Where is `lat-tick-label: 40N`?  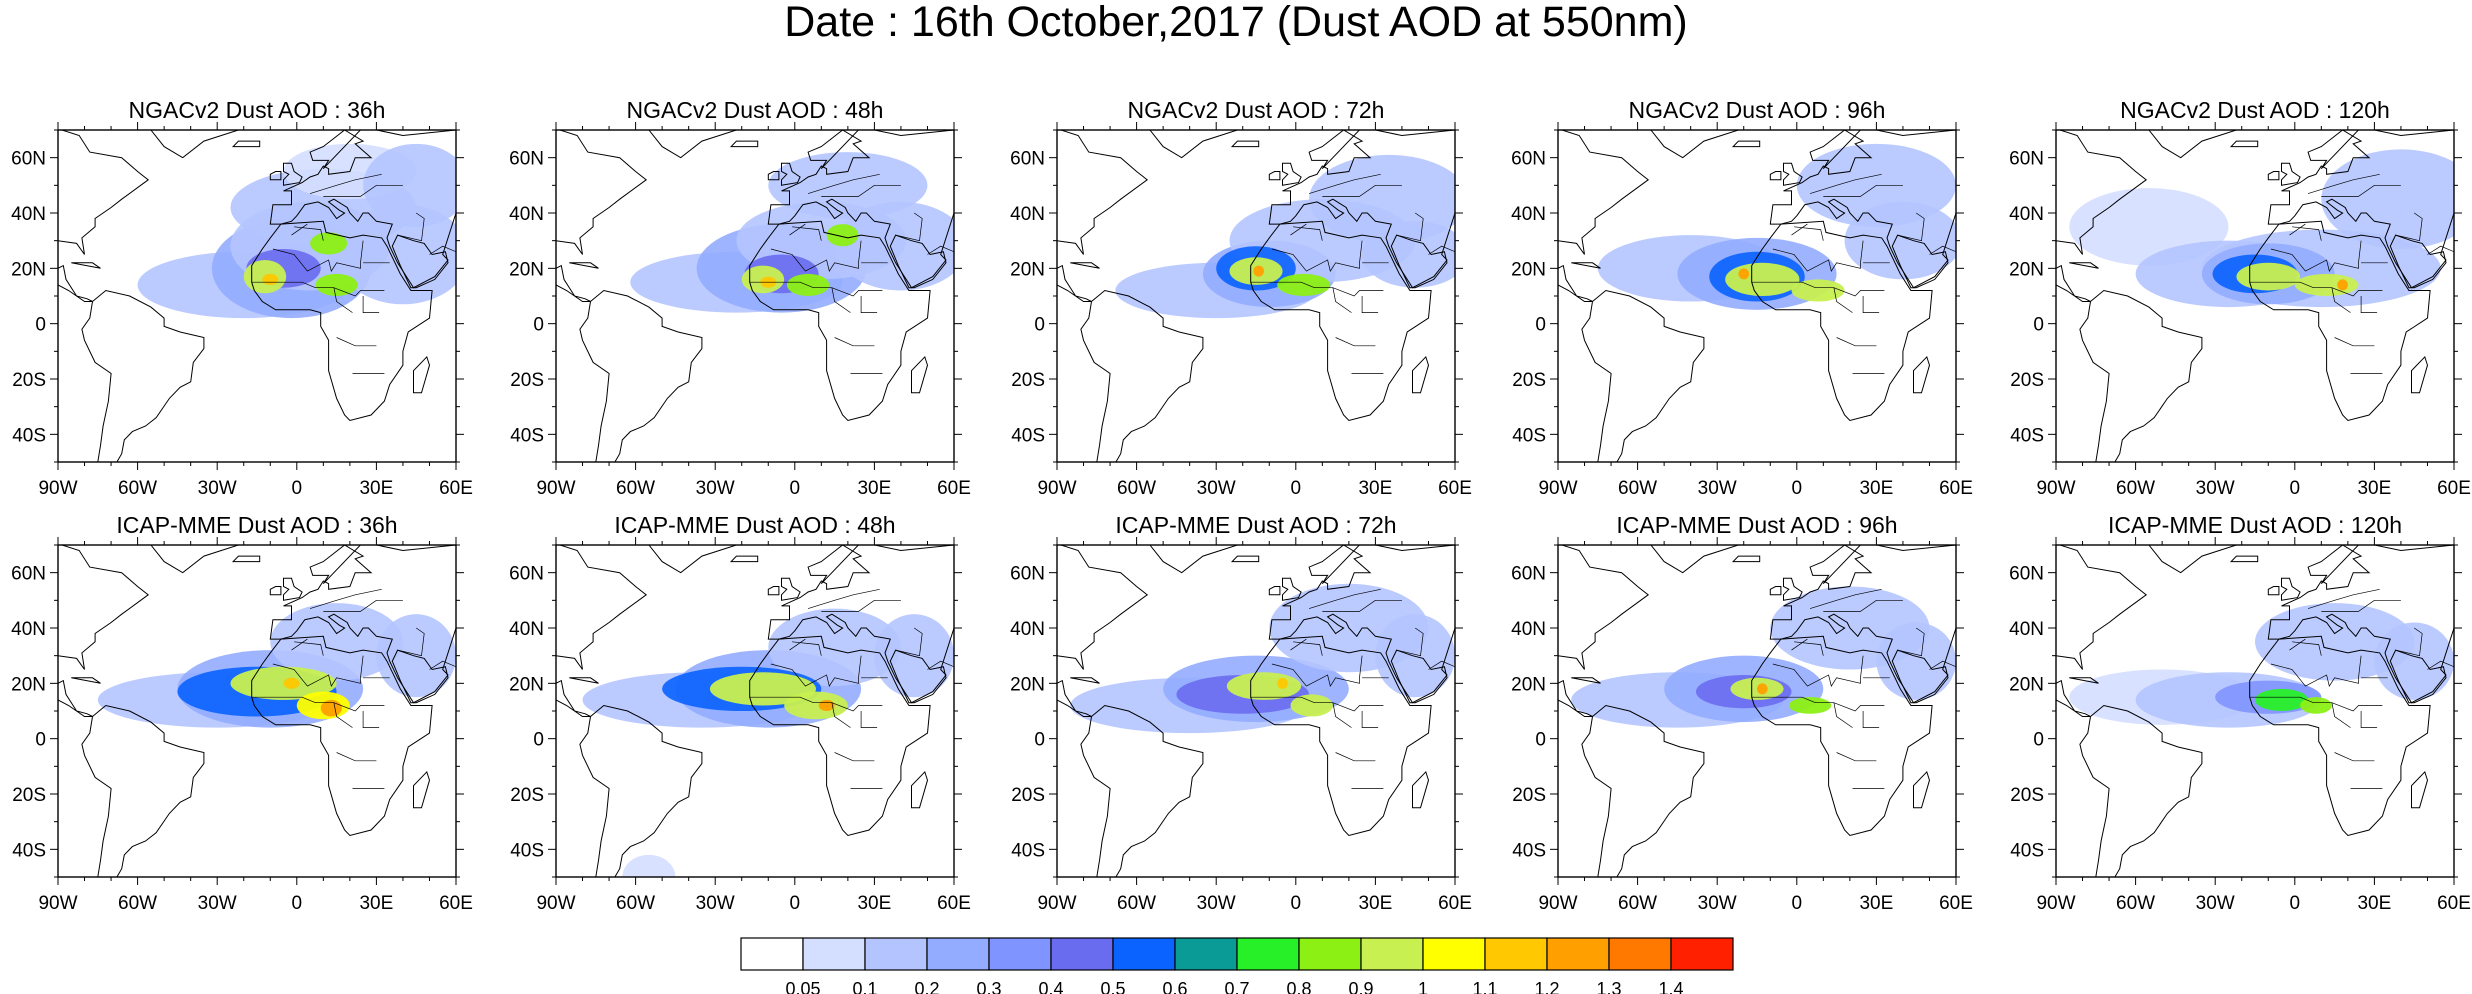 lat-tick-label: 40N is located at coordinates (1027, 629).